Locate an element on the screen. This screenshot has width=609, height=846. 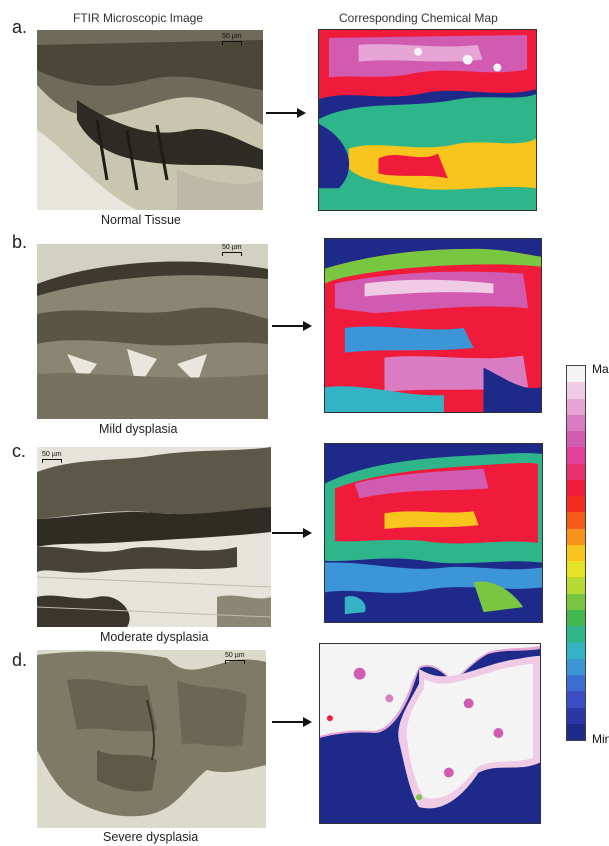
arrow-d-head is located at coordinates (307, 722).